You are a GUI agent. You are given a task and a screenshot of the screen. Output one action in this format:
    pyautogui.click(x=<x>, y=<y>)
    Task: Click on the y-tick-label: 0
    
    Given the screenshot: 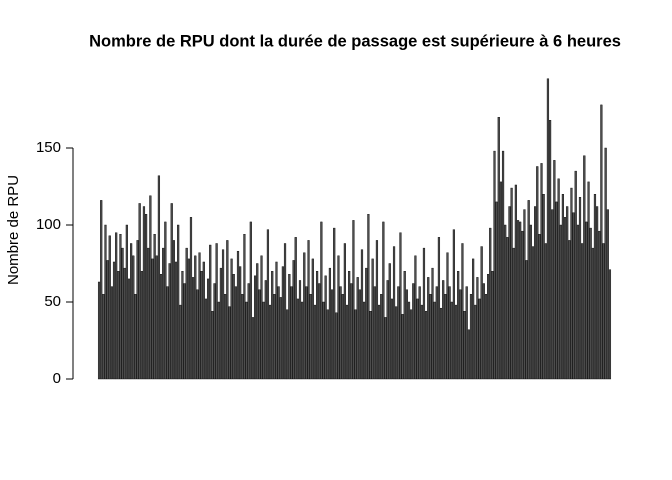 What is the action you would take?
    pyautogui.click(x=57, y=378)
    